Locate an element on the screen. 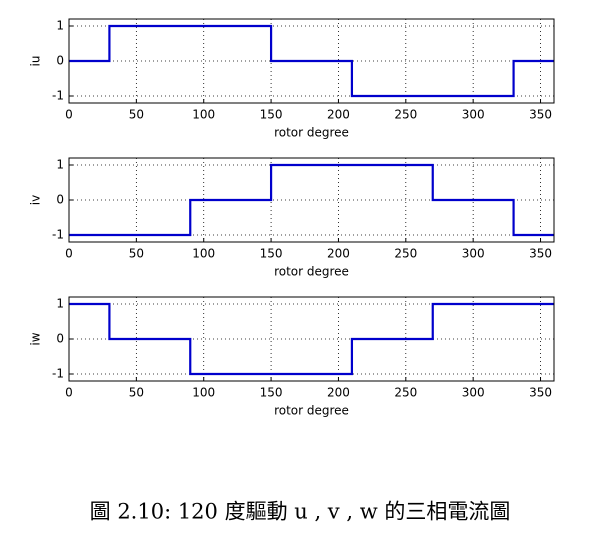  y-axis-label: iu is located at coordinates (36, 61).